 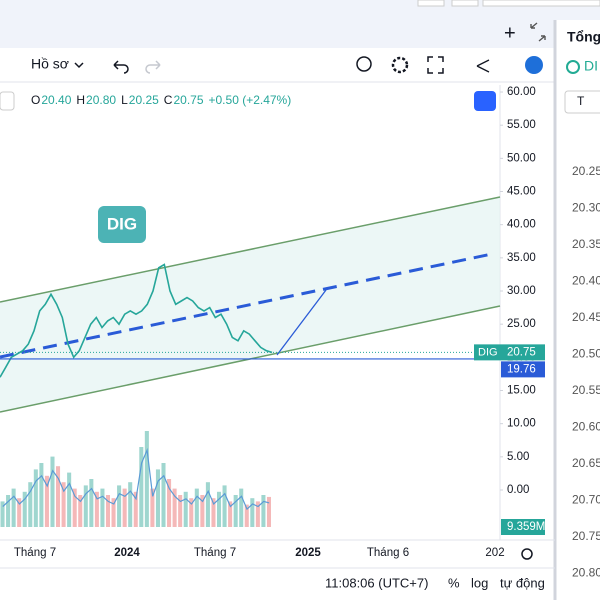 I want to click on price-tick-label: 25.00, so click(x=521, y=324).